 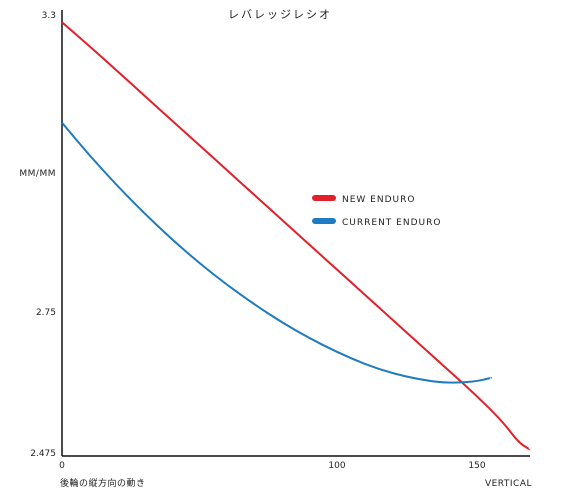 What do you see at coordinates (324, 221) in the screenshot?
I see `legend-swatch-current-enduro` at bounding box center [324, 221].